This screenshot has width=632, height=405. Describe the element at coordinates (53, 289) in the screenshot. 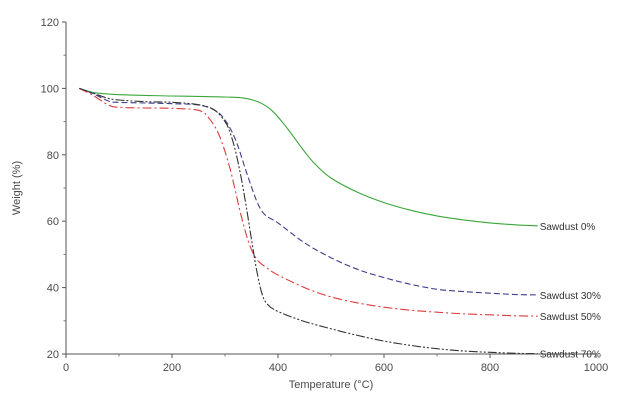

I see `y-tick-label: 40` at that location.